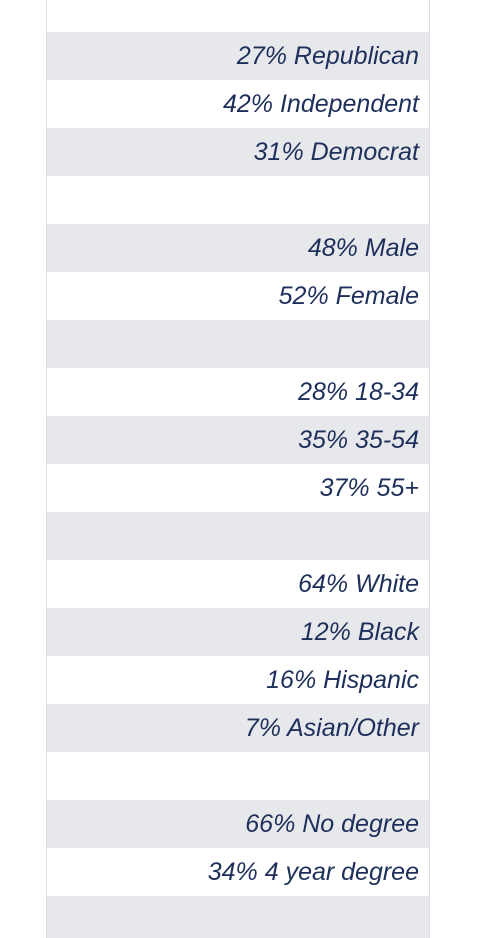  What do you see at coordinates (238, 16) in the screenshot?
I see `table-row-spacer` at bounding box center [238, 16].